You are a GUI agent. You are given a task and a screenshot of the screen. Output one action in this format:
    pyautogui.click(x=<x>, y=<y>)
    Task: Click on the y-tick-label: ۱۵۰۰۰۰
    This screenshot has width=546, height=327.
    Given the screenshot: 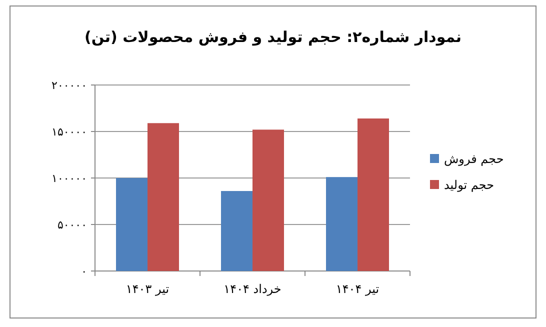 What is the action you would take?
    pyautogui.click(x=69, y=132)
    